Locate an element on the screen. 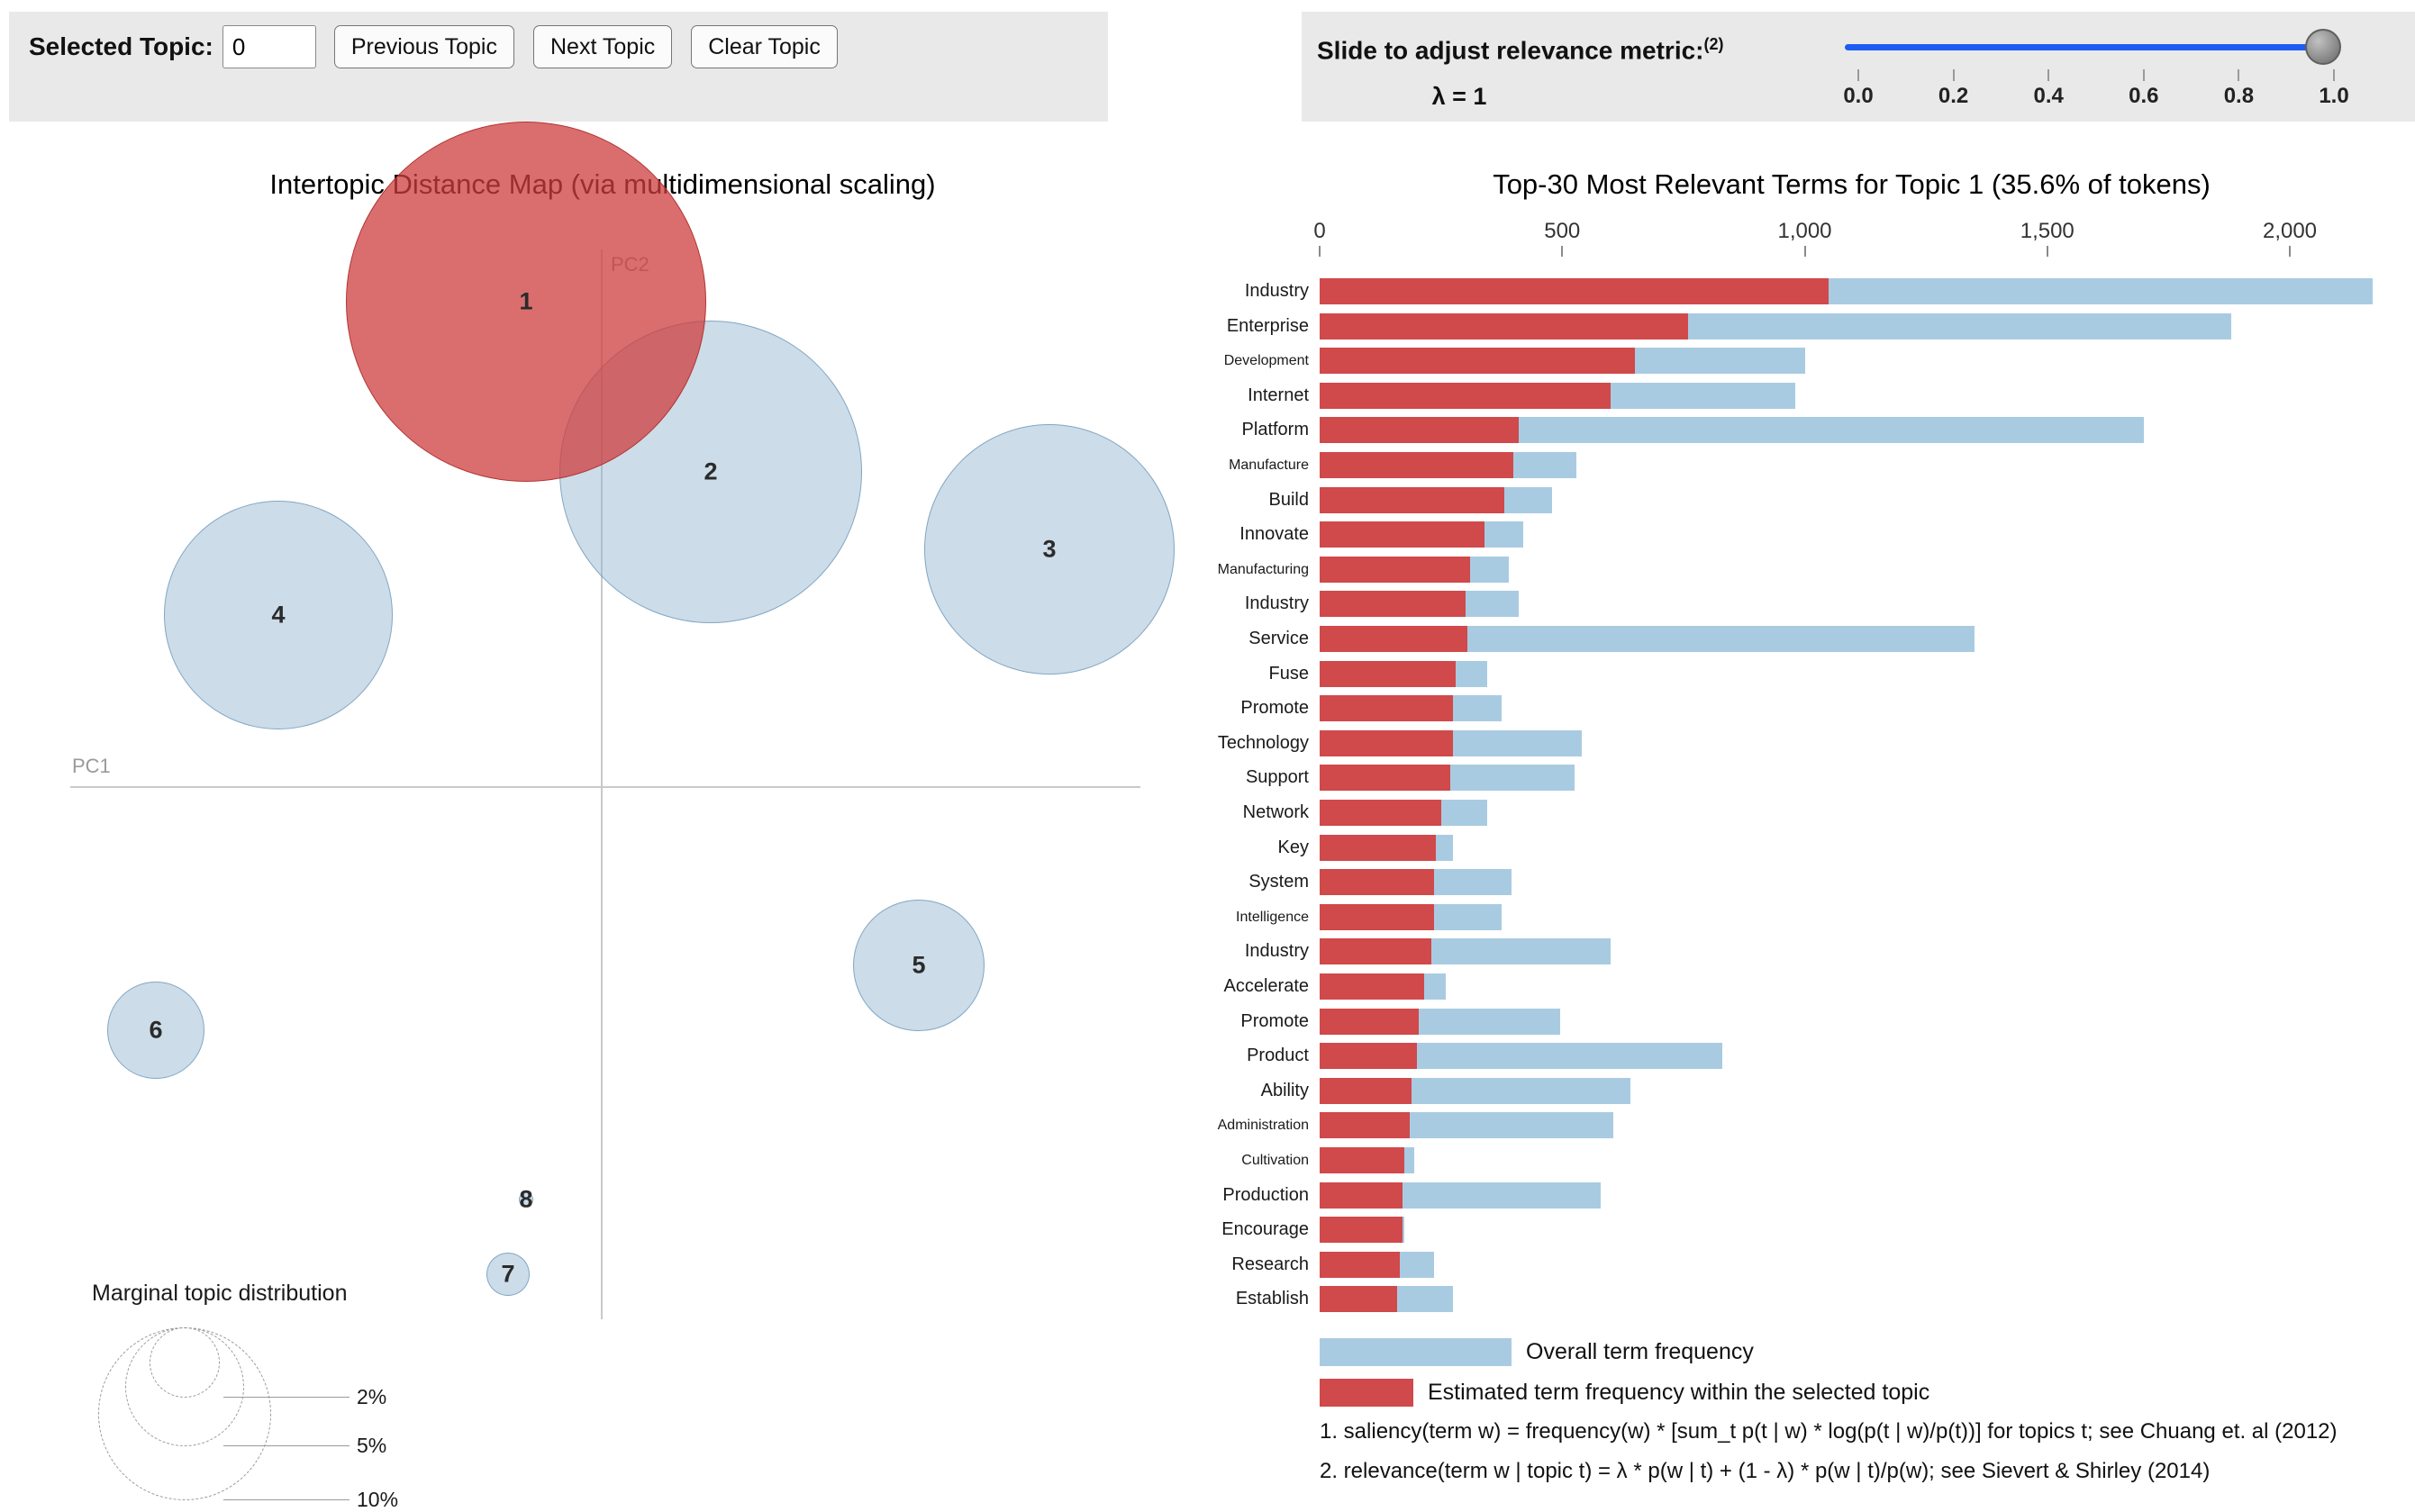 This screenshot has height=1512, width=2415. term-label: Innovate is located at coordinates (1274, 534).